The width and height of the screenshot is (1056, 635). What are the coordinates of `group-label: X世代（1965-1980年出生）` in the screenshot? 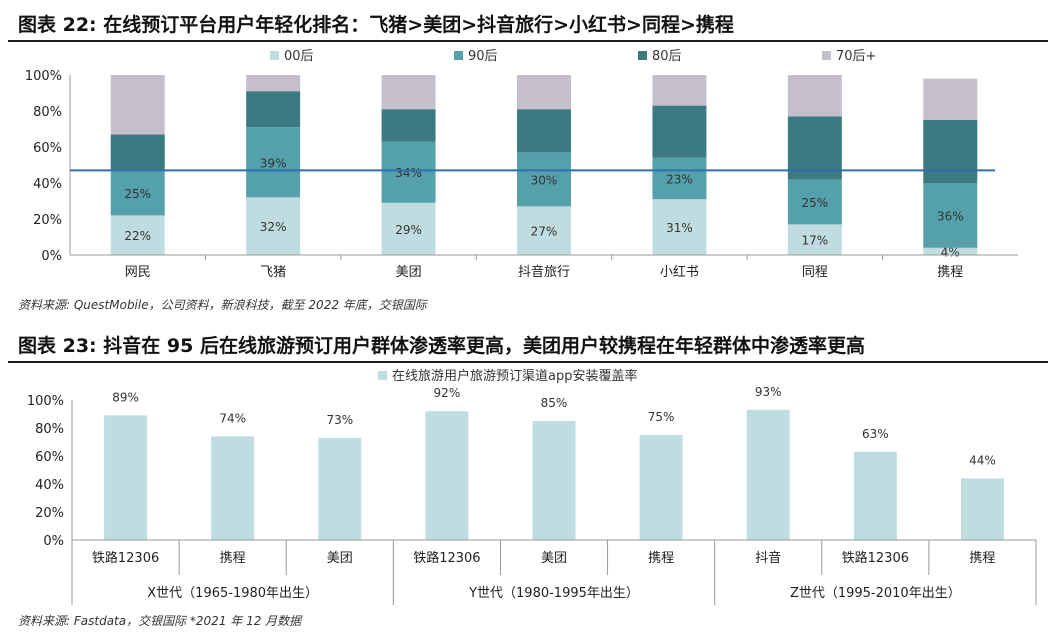 It's located at (232, 593).